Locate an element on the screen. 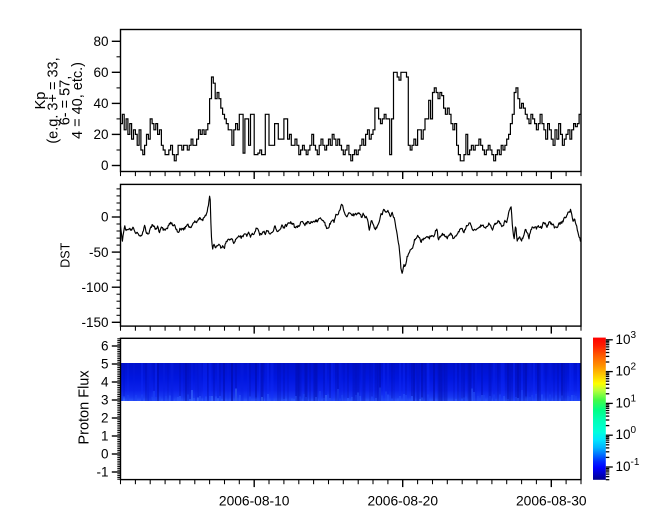 The width and height of the screenshot is (665, 523). svg-text: Proton Flux is located at coordinates (84, 407).